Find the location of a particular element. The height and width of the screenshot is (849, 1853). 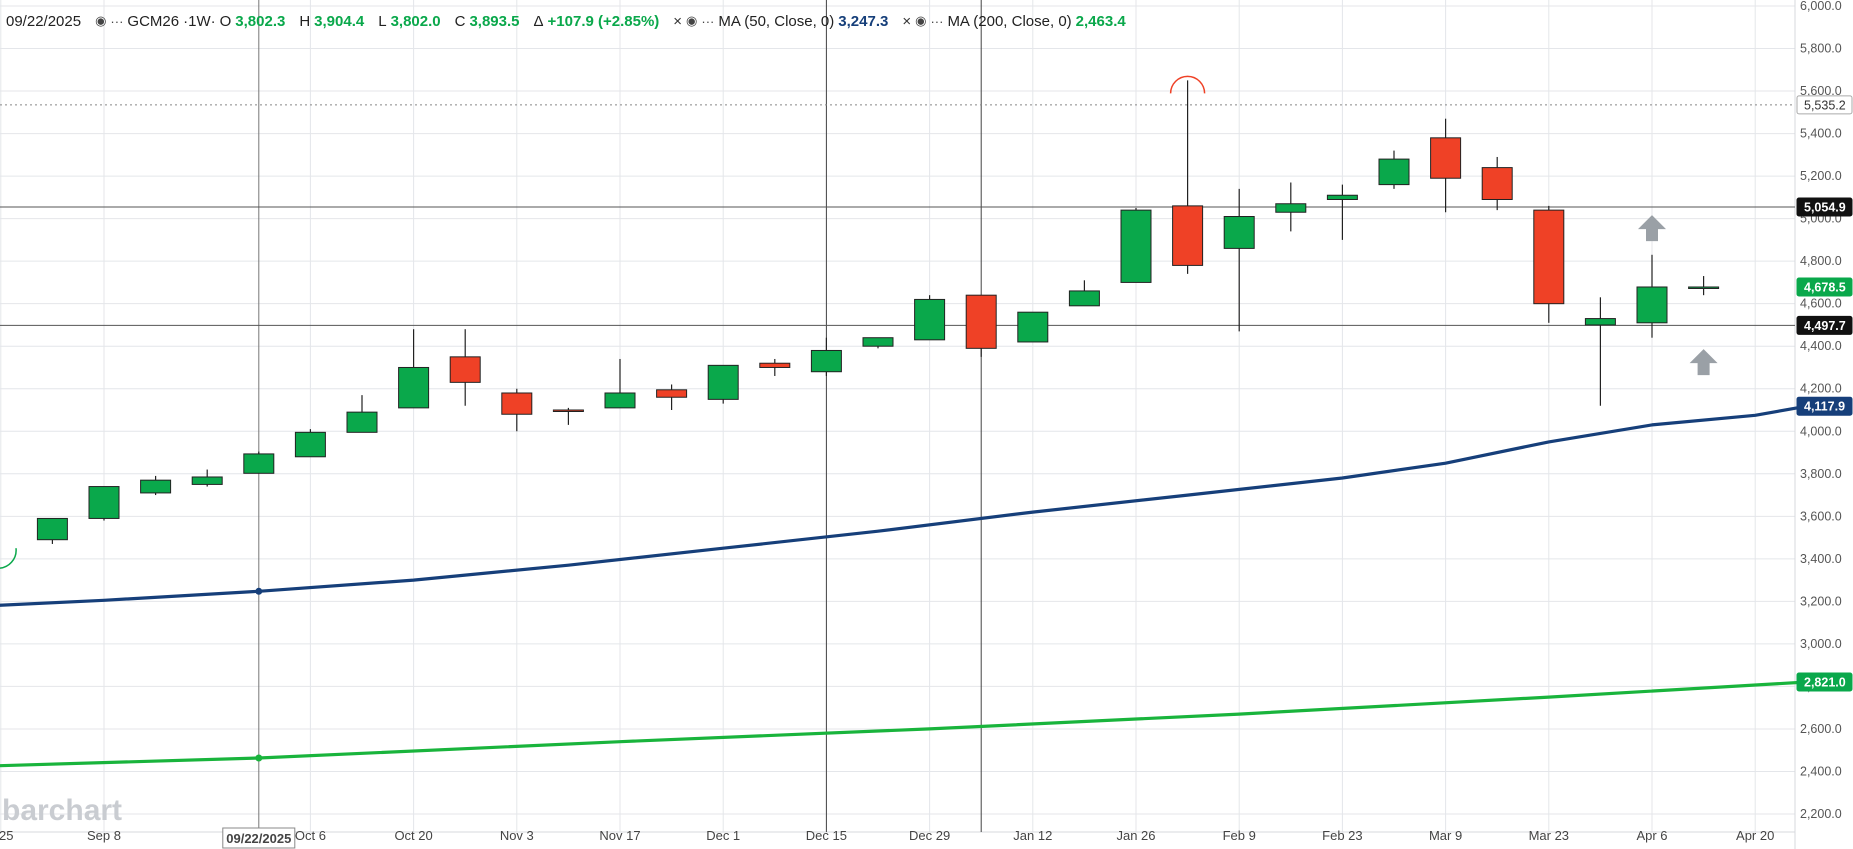

high-arc-marker is located at coordinates (1187, 84).